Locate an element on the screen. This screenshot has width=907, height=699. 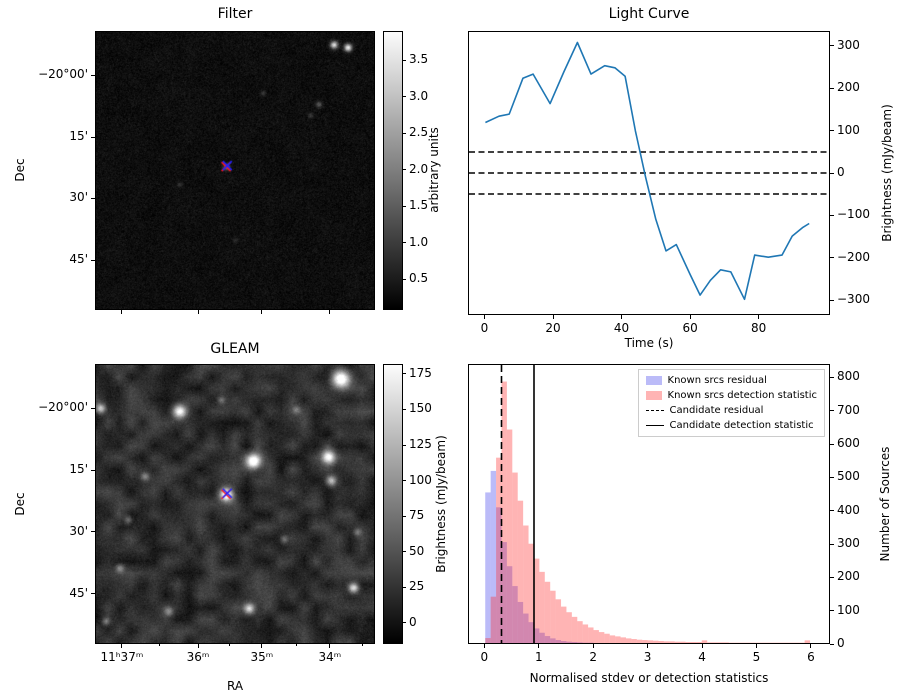
hist-xtick-4: 4 is located at coordinates (702, 657).